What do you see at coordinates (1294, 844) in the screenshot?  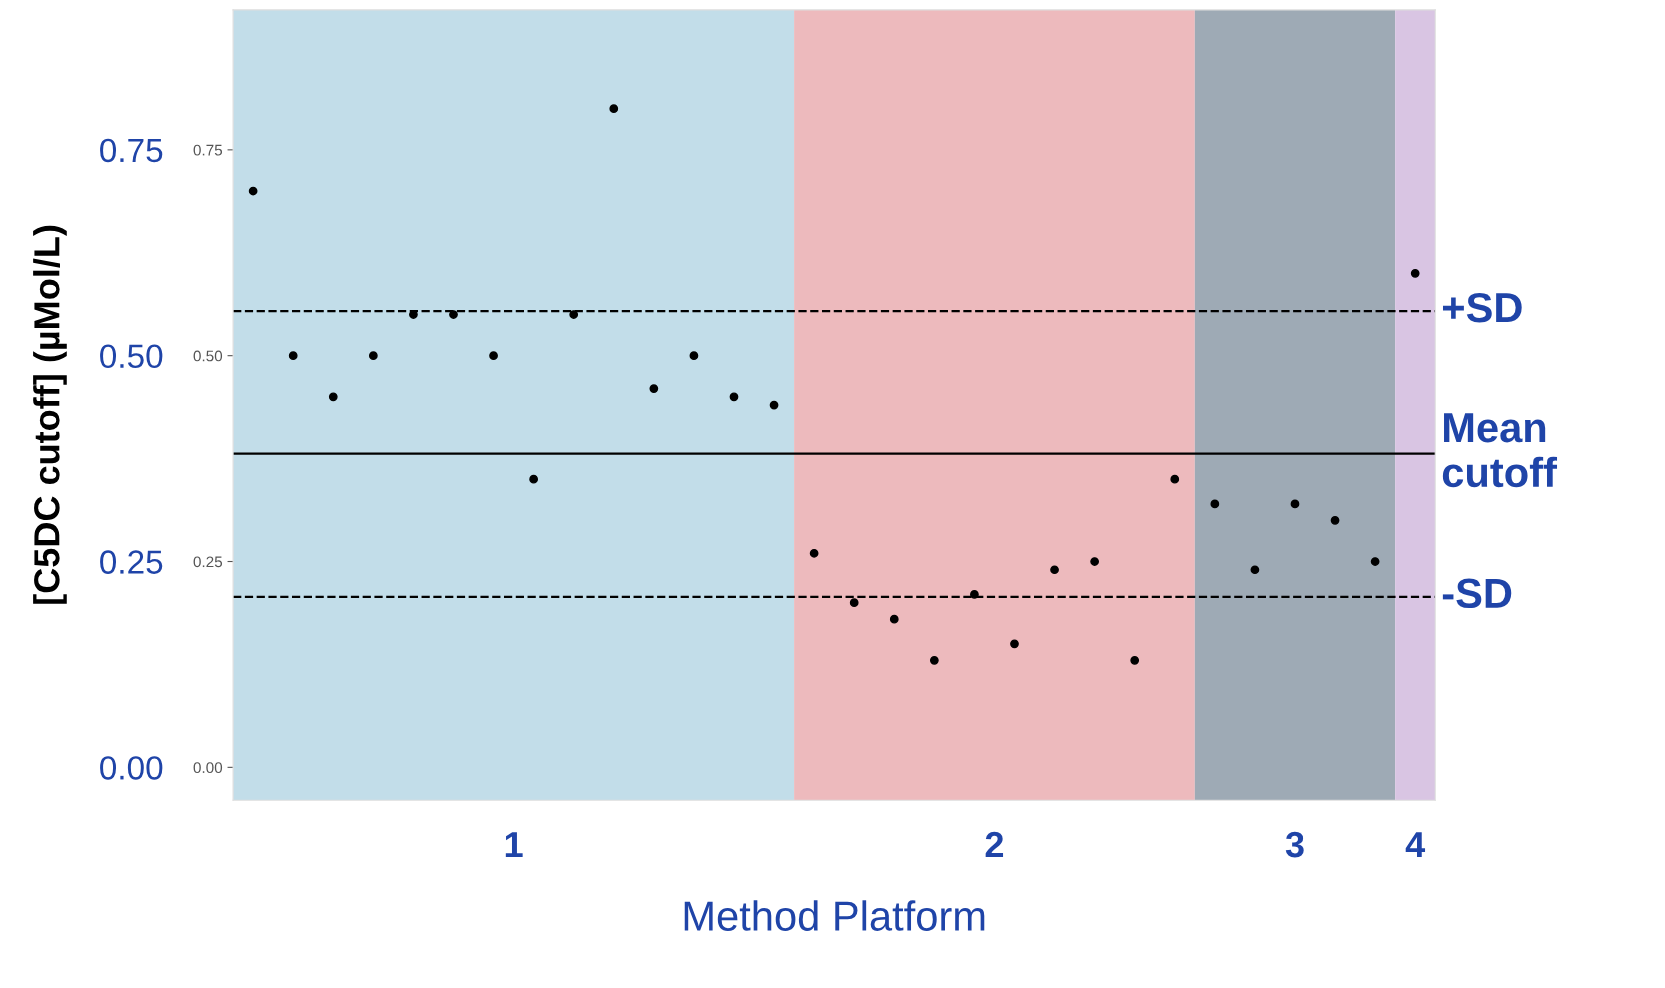 I see `text: 3` at bounding box center [1294, 844].